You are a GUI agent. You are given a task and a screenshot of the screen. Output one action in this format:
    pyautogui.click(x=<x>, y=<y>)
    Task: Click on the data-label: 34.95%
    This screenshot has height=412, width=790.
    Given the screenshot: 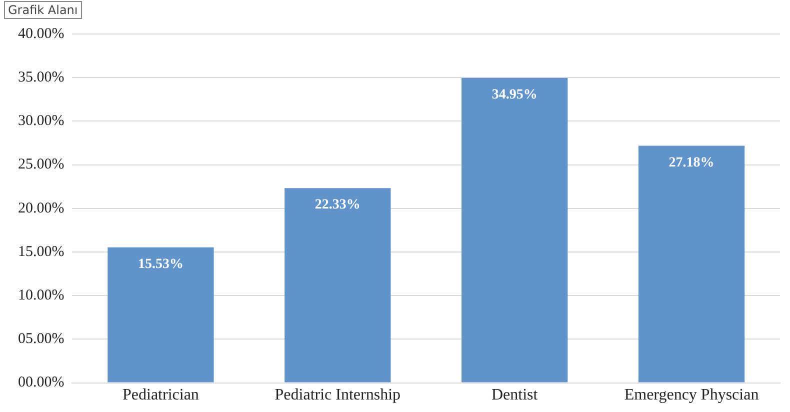 What is the action you would take?
    pyautogui.click(x=515, y=95)
    